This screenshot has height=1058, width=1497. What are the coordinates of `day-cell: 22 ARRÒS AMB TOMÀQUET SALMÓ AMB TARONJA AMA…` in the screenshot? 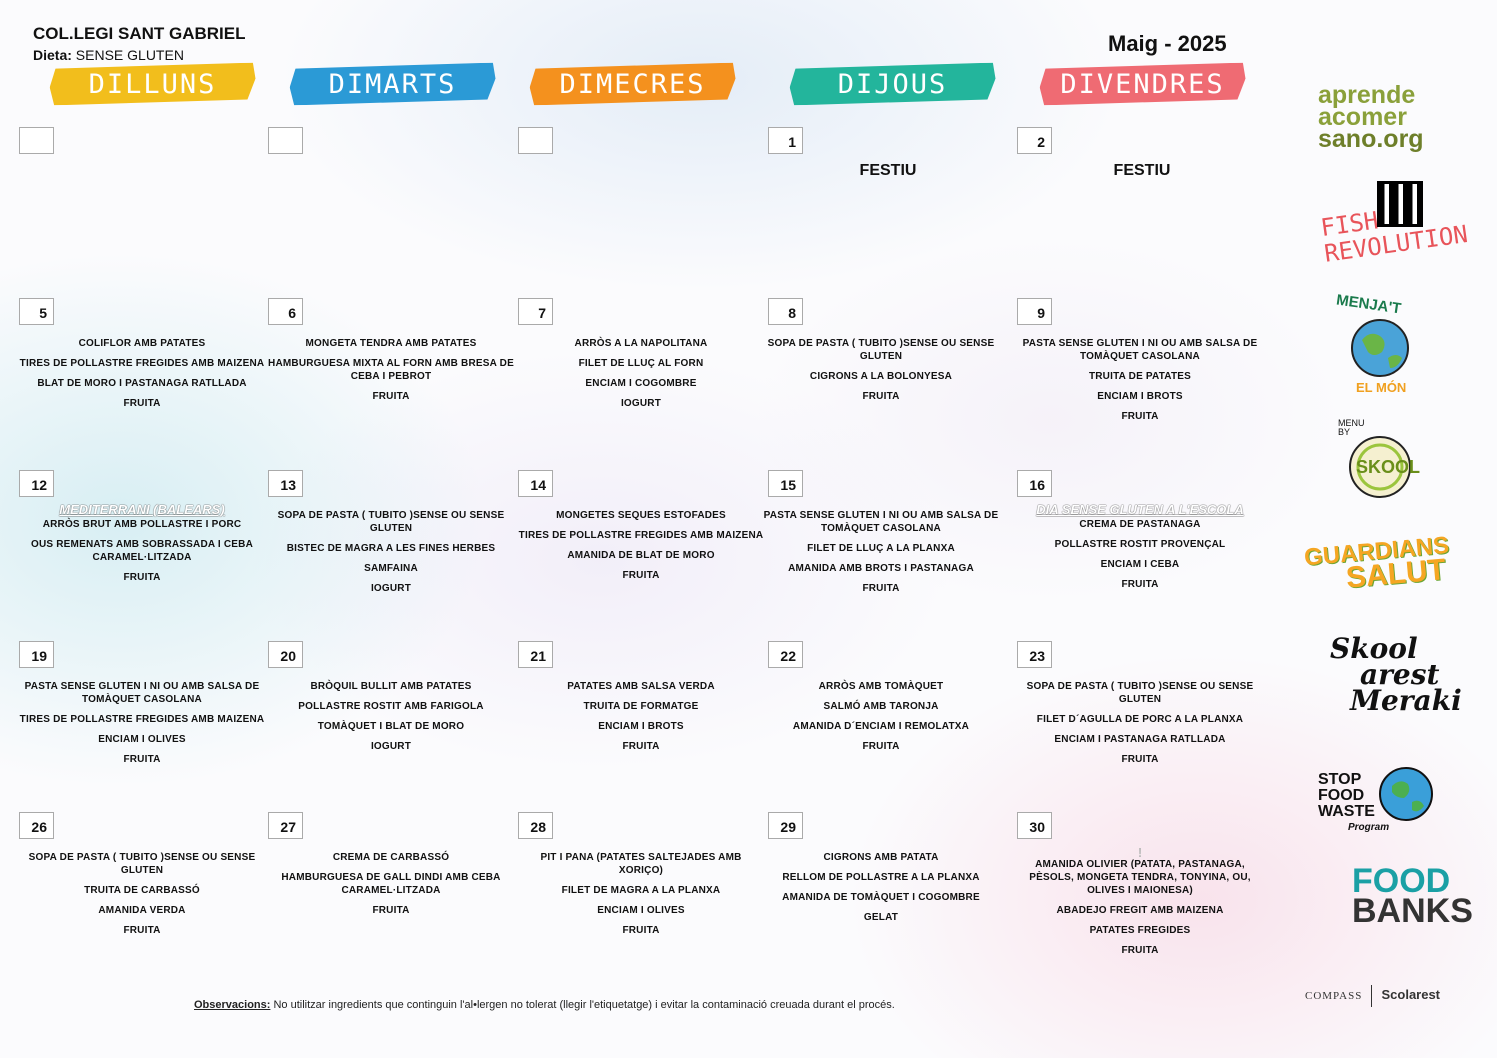 It's located at (888, 721).